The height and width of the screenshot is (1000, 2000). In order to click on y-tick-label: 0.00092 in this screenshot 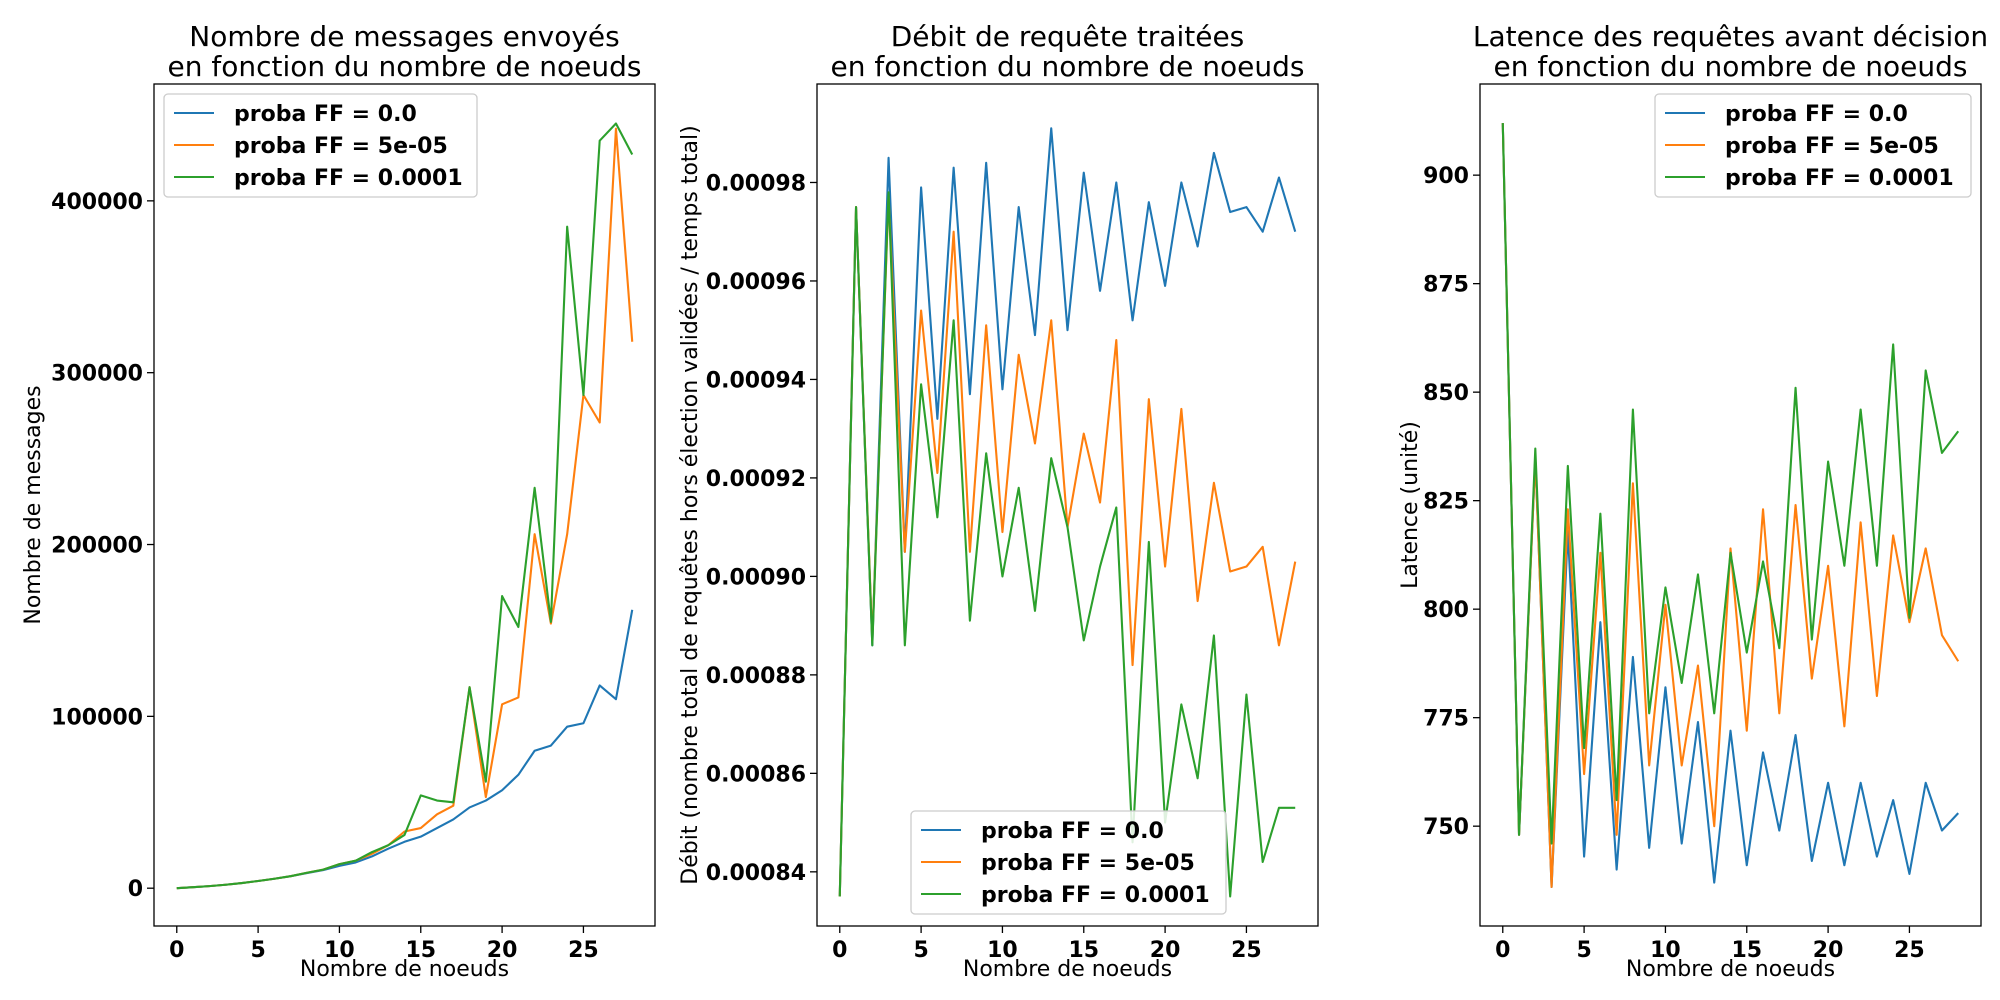, I will do `click(756, 479)`.